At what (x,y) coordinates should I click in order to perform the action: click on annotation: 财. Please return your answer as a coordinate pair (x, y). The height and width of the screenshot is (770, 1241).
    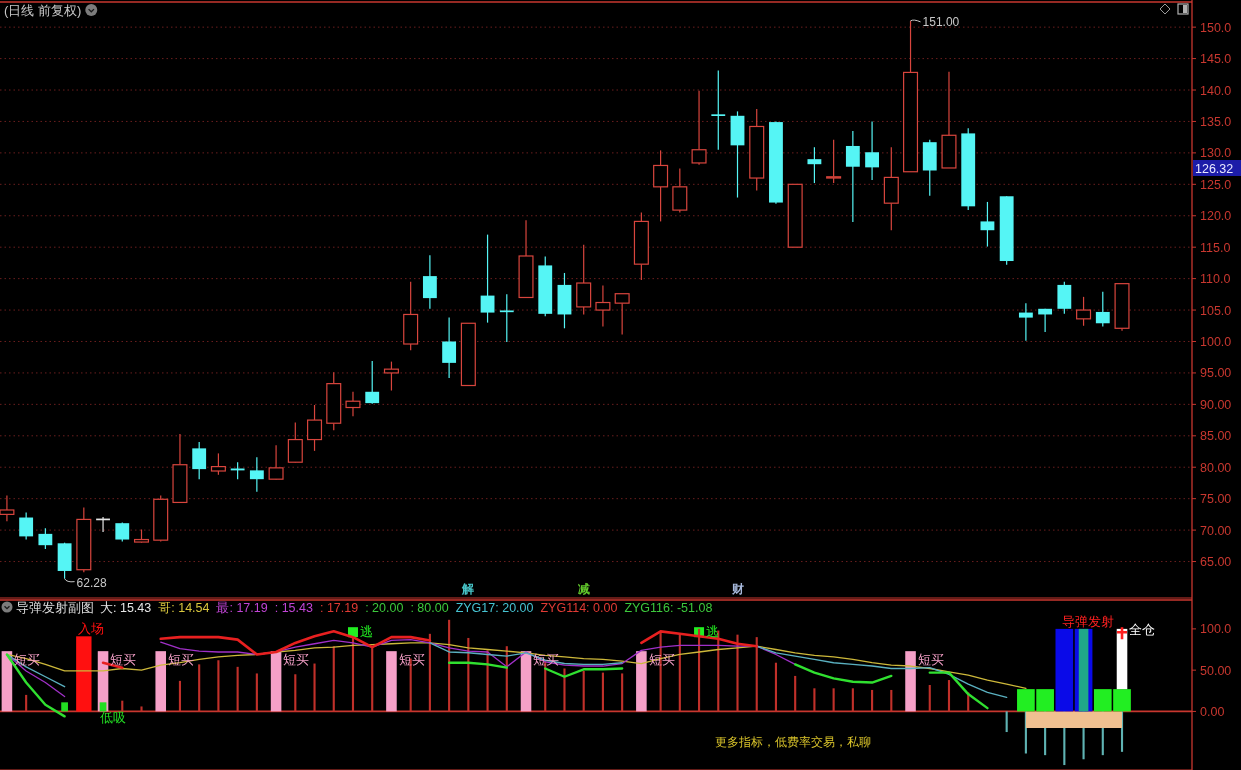
    Looking at the image, I should click on (737, 589).